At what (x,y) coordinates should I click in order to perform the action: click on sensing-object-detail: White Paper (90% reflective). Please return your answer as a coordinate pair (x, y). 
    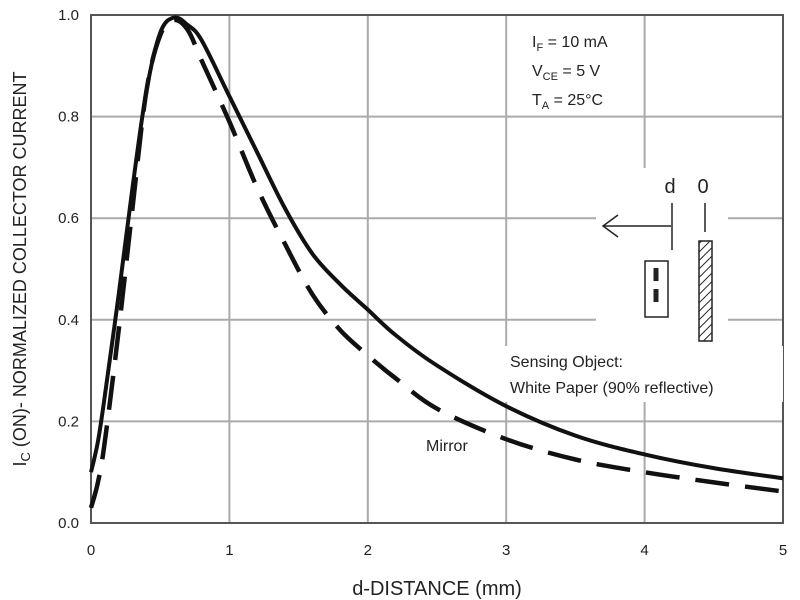
    Looking at the image, I should click on (612, 388).